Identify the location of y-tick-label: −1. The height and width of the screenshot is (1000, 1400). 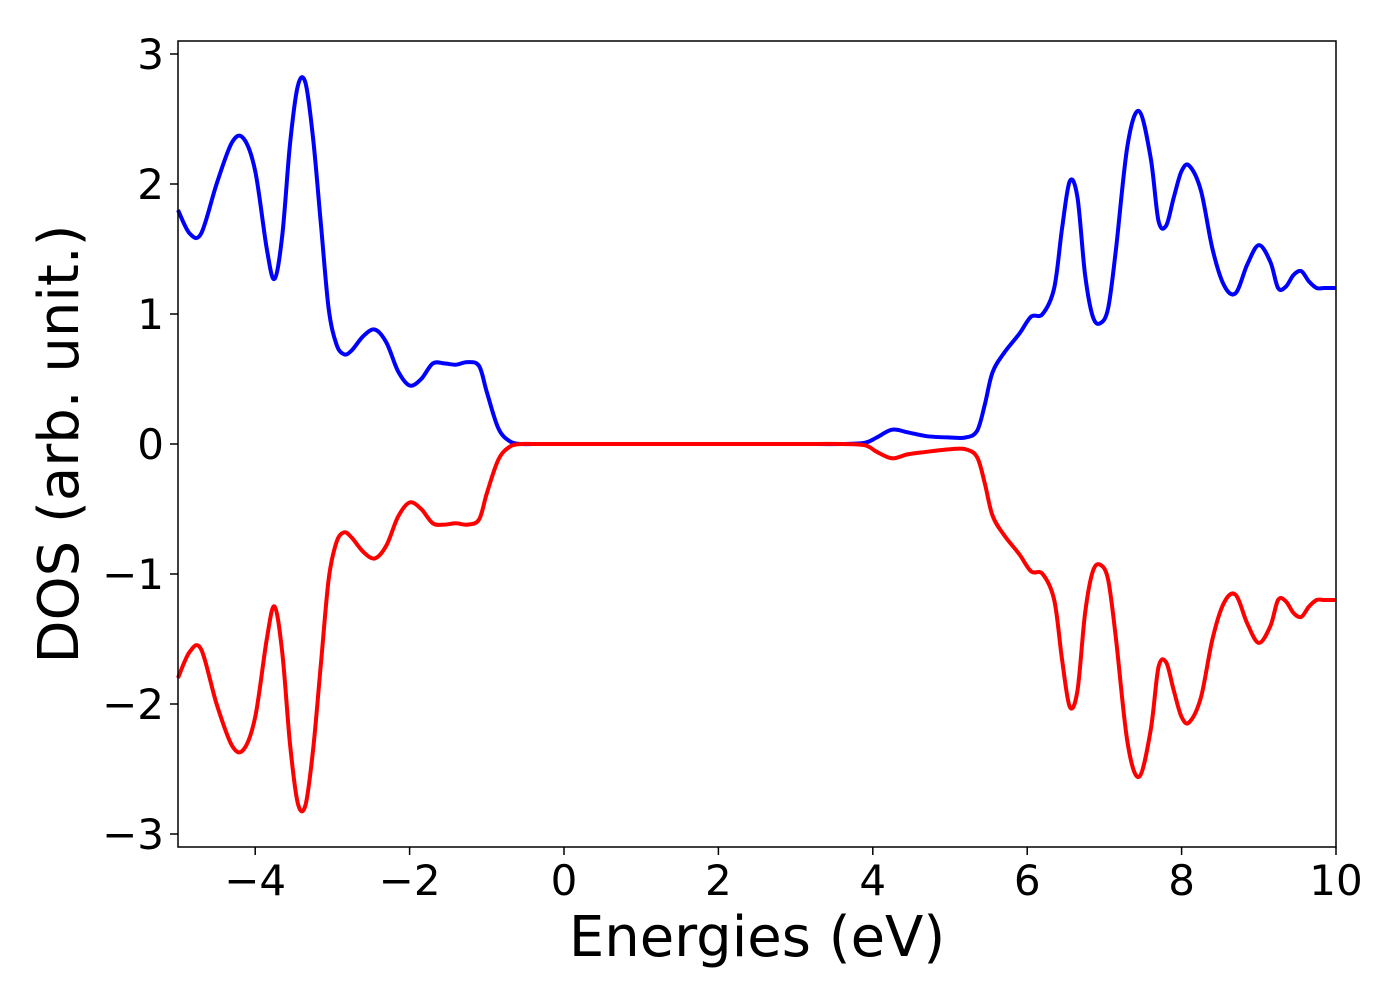
(133, 574).